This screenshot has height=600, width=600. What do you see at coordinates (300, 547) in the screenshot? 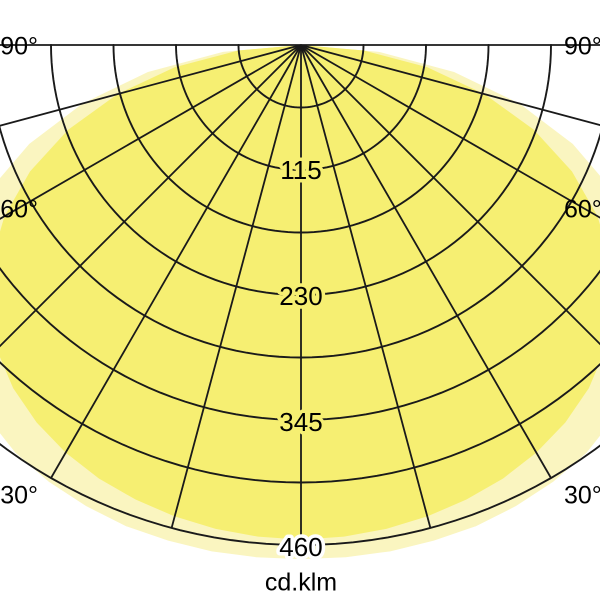
I see `radial-label-460: 460` at bounding box center [300, 547].